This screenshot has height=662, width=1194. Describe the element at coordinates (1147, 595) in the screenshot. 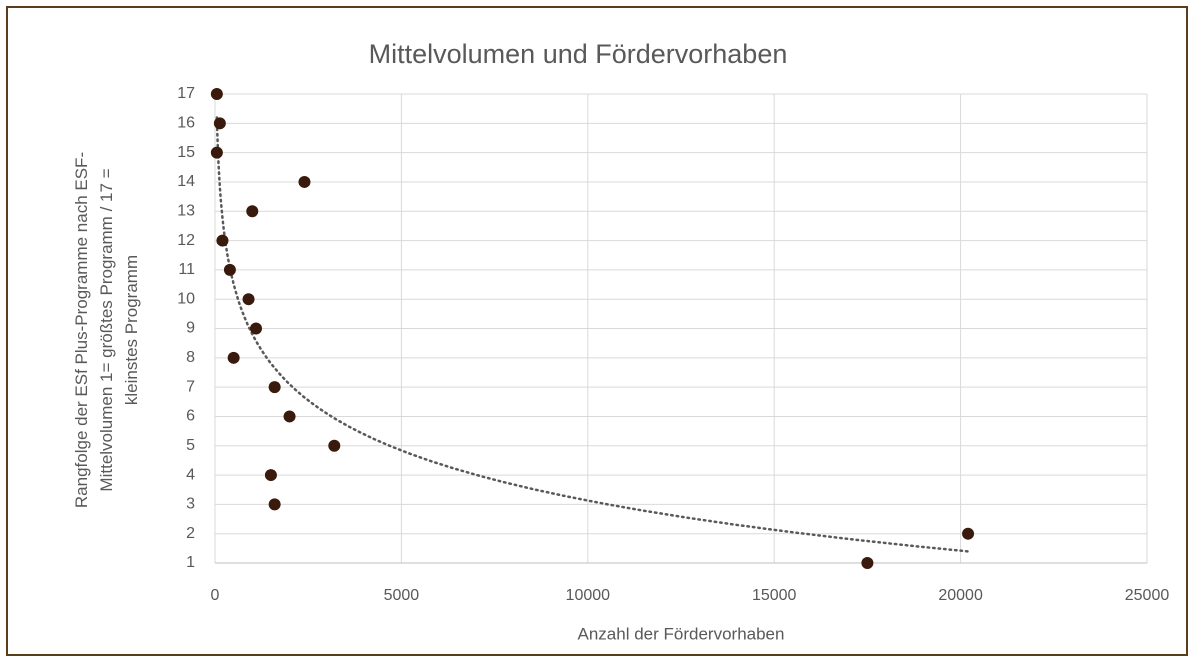

I see `x-tick-label: 25000` at that location.